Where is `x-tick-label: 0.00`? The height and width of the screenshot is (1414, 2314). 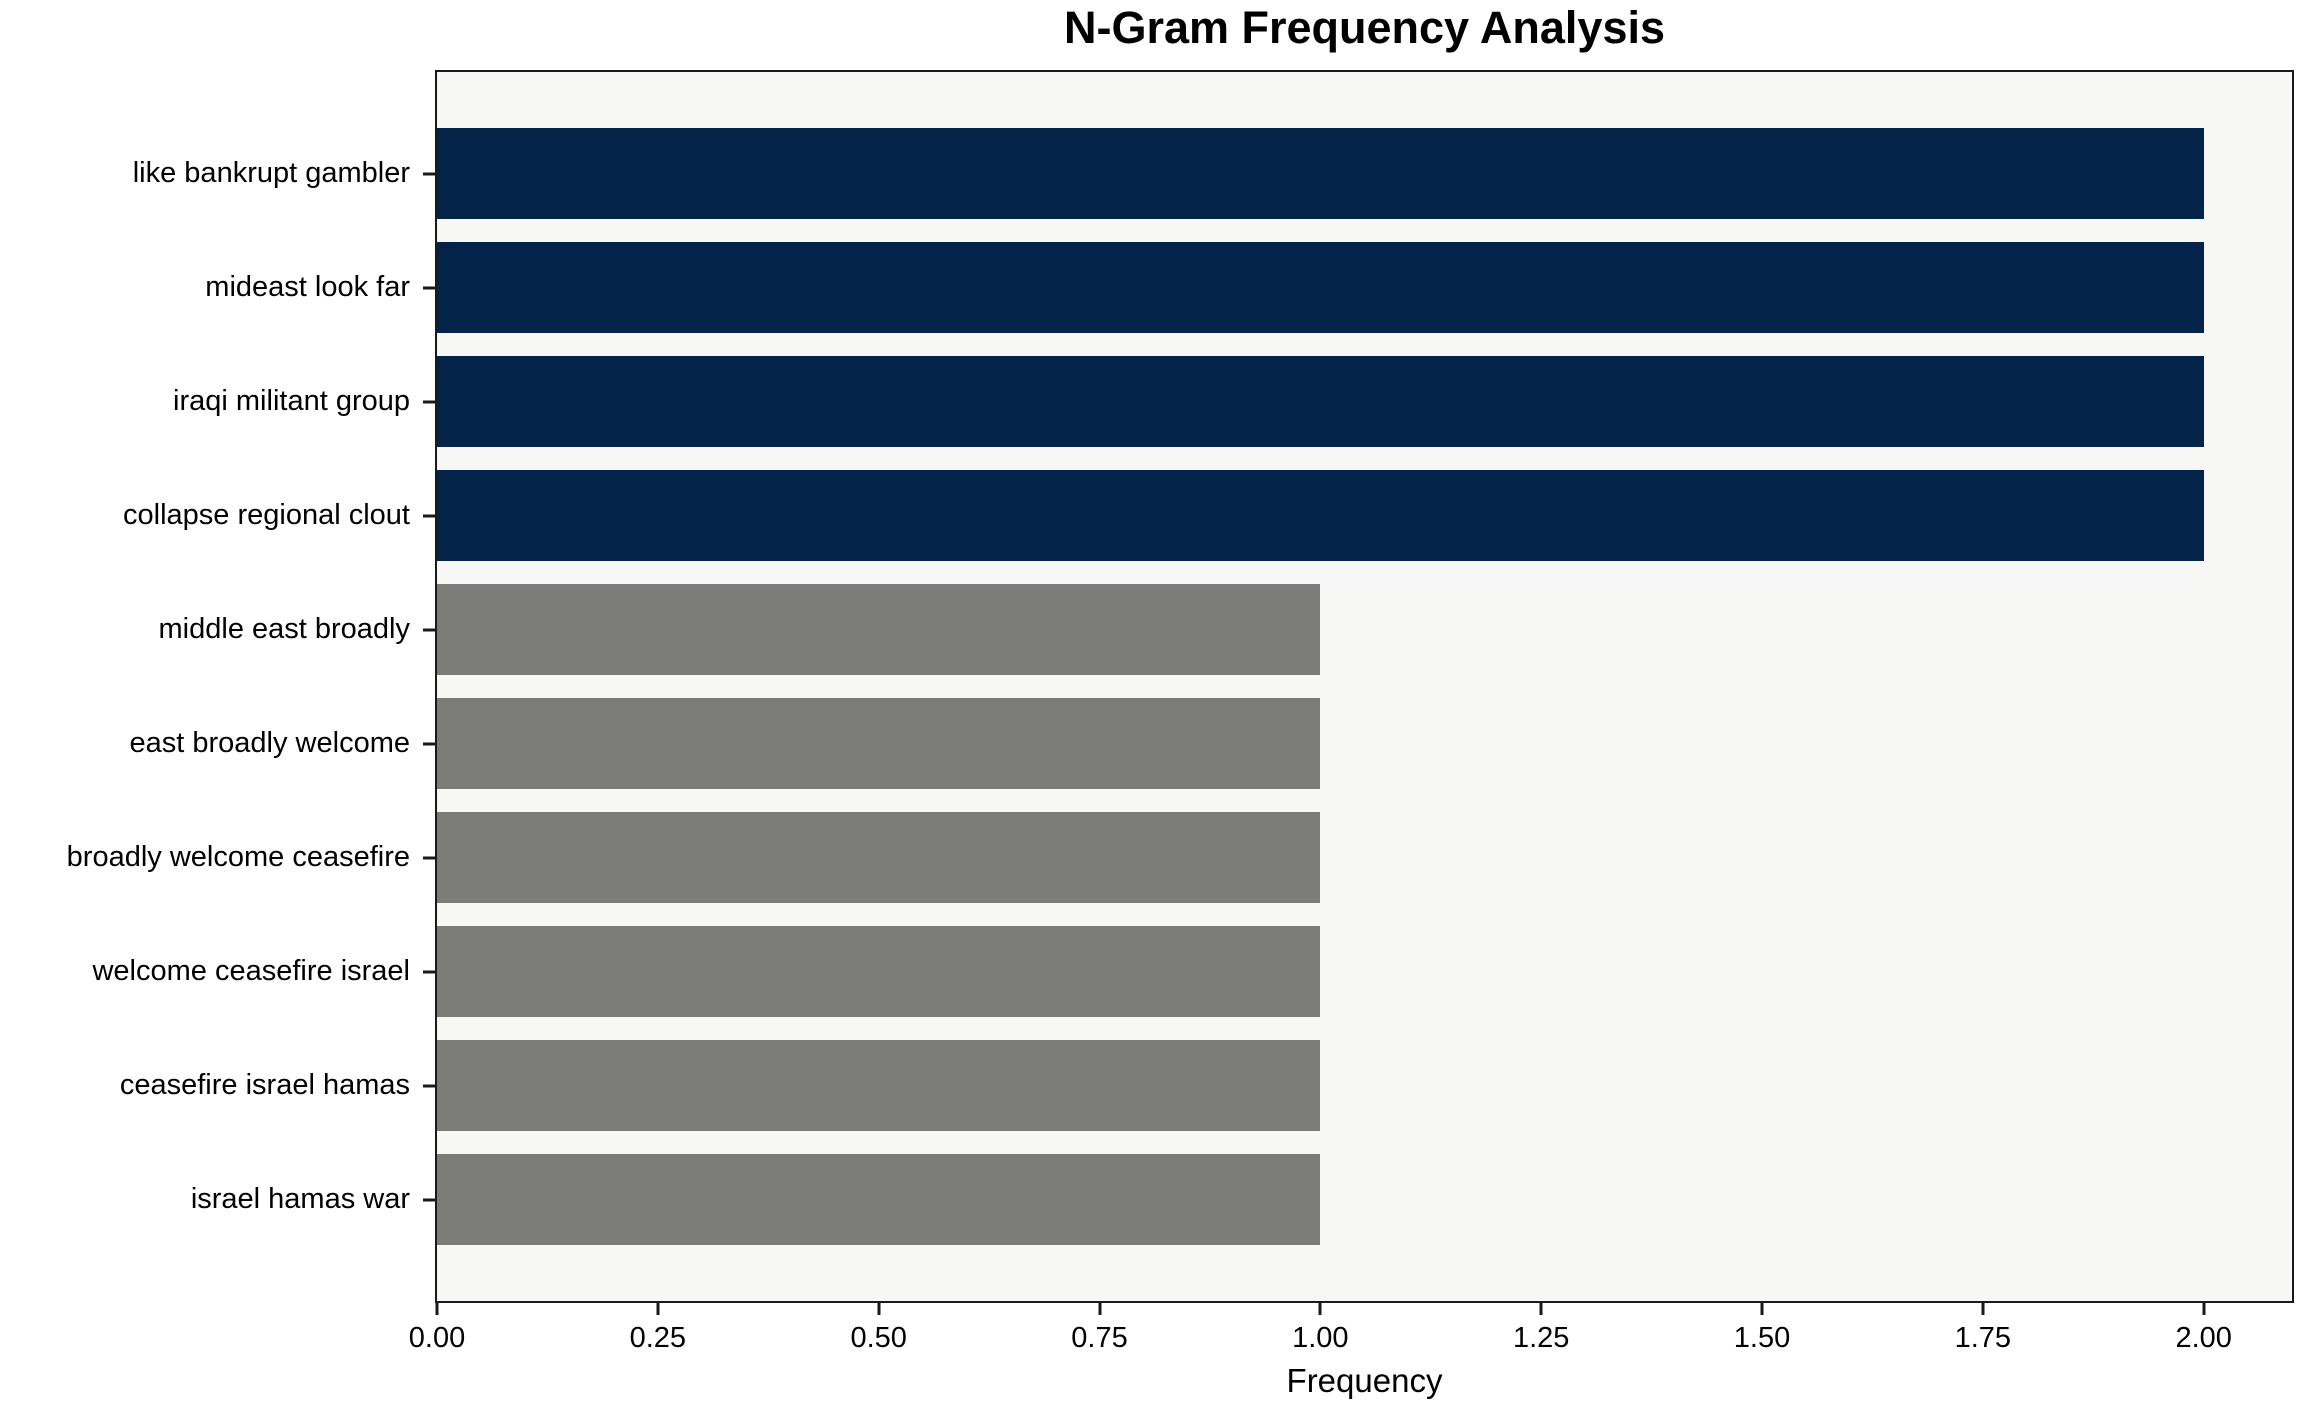 x-tick-label: 0.00 is located at coordinates (437, 1338).